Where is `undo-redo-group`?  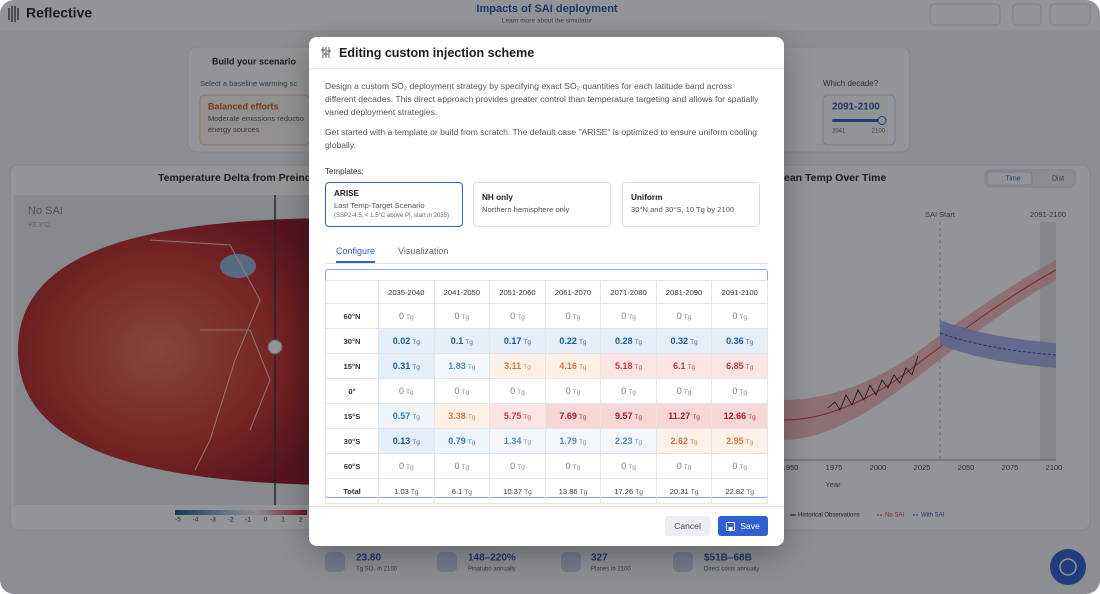
undo-redo-group is located at coordinates (965, 14).